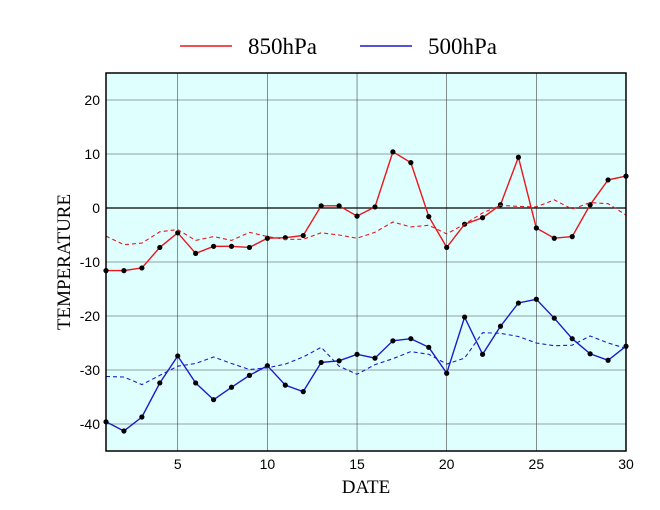 The image size is (660, 510). Describe the element at coordinates (366, 487) in the screenshot. I see `x-axis-title: DATE` at that location.